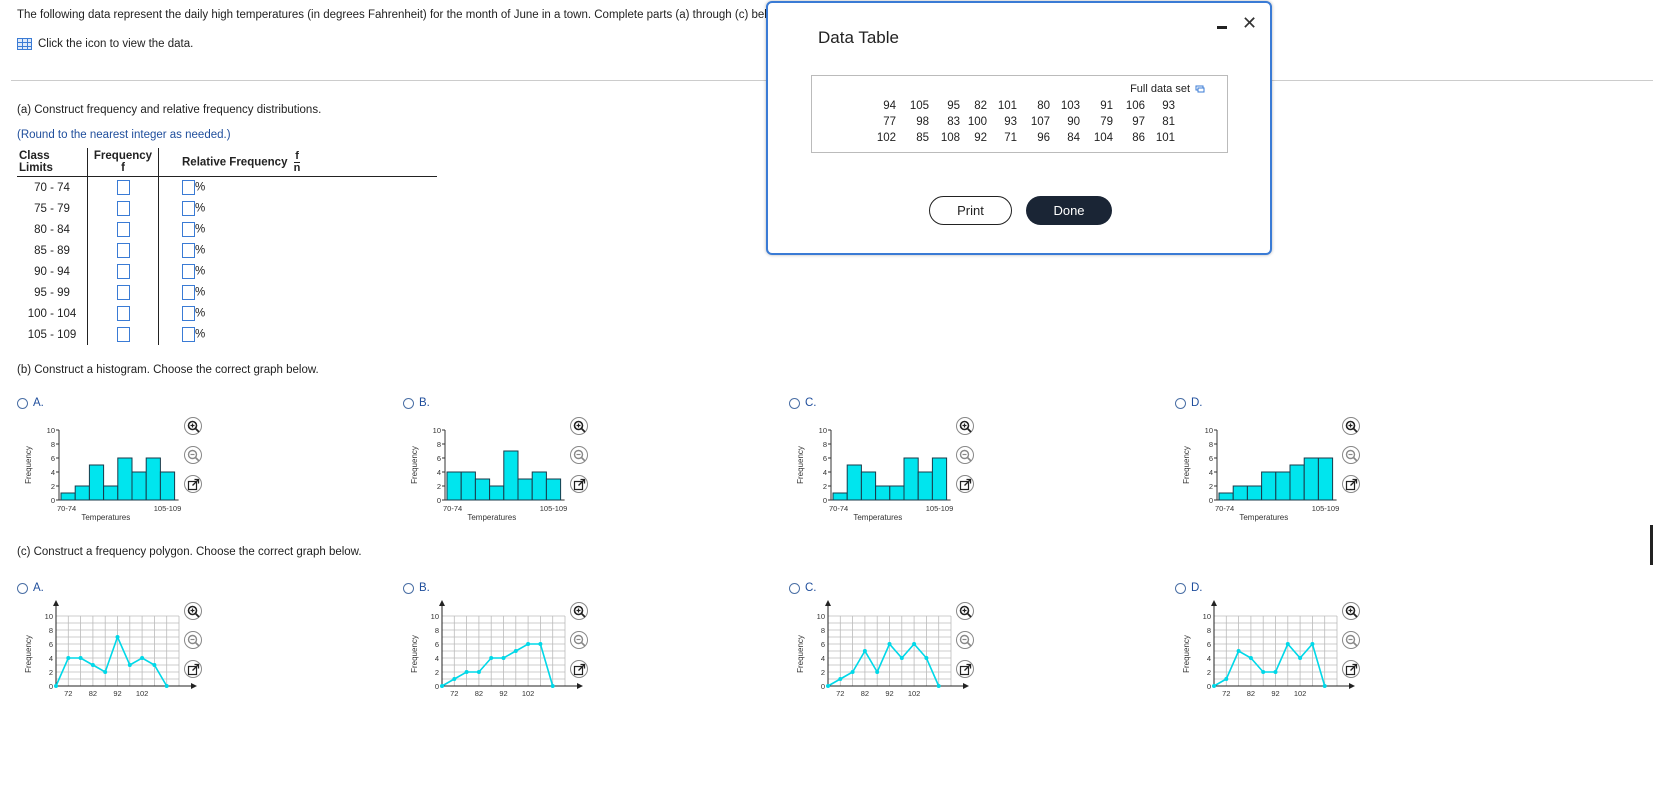  I want to click on view-data-link: Click the icon to view the data., so click(105, 44).